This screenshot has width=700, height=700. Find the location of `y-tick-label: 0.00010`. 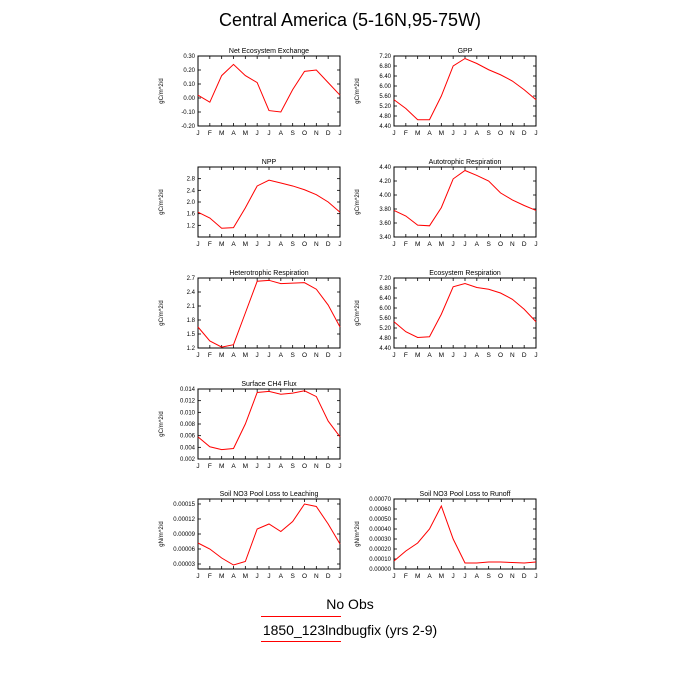

y-tick-label: 0.00010 is located at coordinates (380, 560).